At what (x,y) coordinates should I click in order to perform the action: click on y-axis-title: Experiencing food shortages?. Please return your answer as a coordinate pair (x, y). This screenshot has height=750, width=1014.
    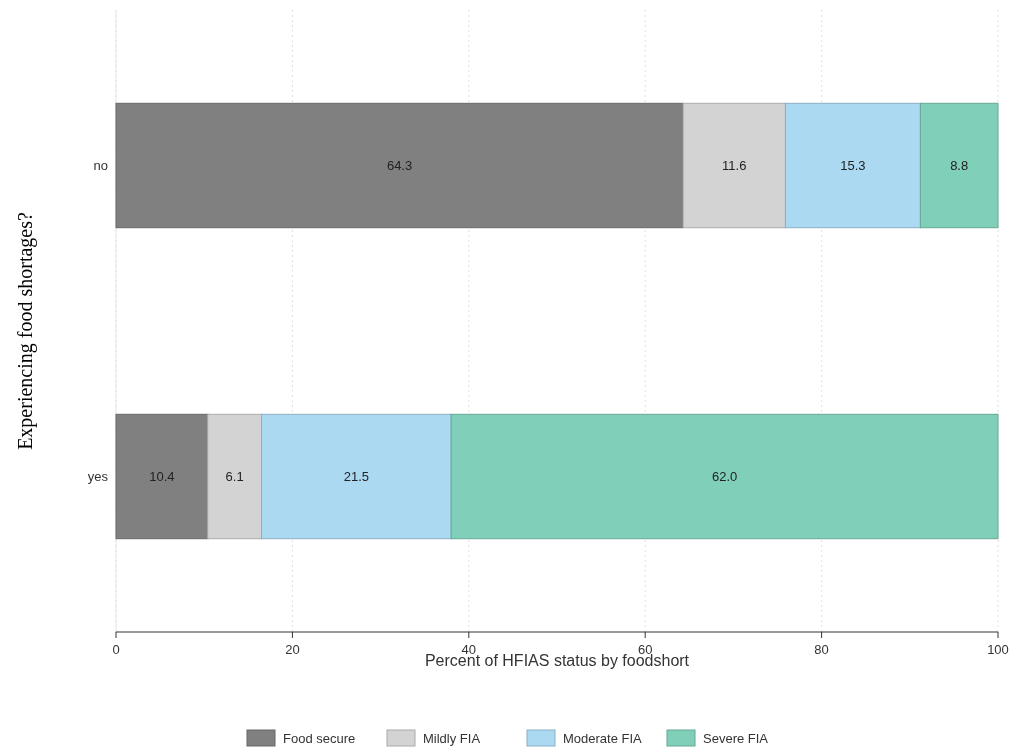
    Looking at the image, I should click on (25, 331).